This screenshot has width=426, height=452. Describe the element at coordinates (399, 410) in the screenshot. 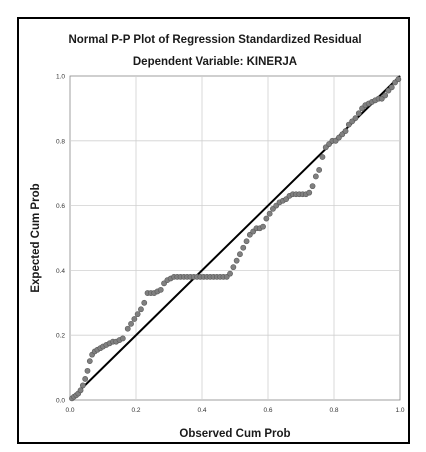

I see `x-tick-label: 1.0` at that location.